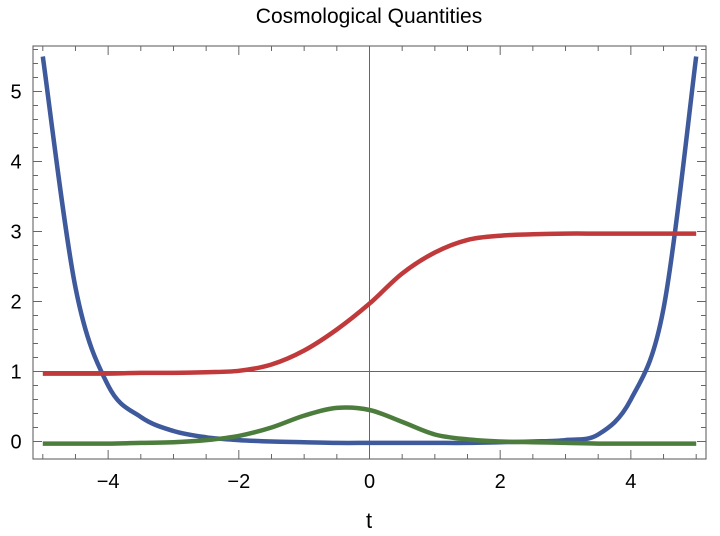 Image resolution: width=720 pixels, height=536 pixels. Describe the element at coordinates (15, 93) in the screenshot. I see `y-tick-label: 5` at that location.